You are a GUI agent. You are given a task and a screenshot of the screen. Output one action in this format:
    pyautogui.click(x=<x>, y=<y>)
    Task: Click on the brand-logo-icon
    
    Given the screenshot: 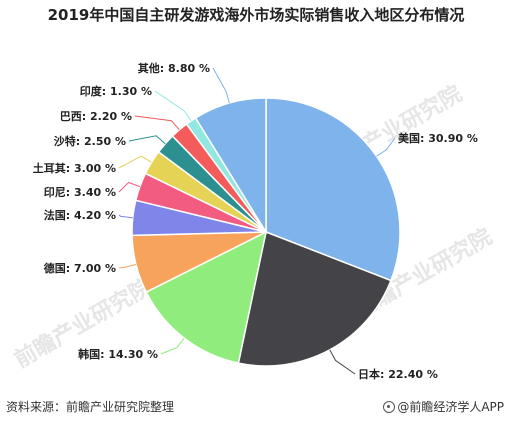 What is the action you would take?
    pyautogui.click(x=389, y=407)
    